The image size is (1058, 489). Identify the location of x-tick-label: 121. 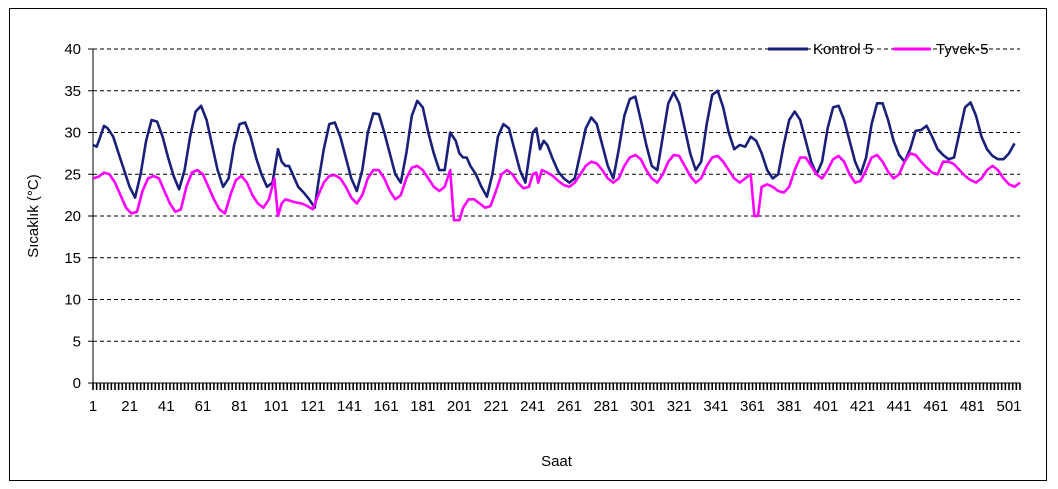
(312, 406).